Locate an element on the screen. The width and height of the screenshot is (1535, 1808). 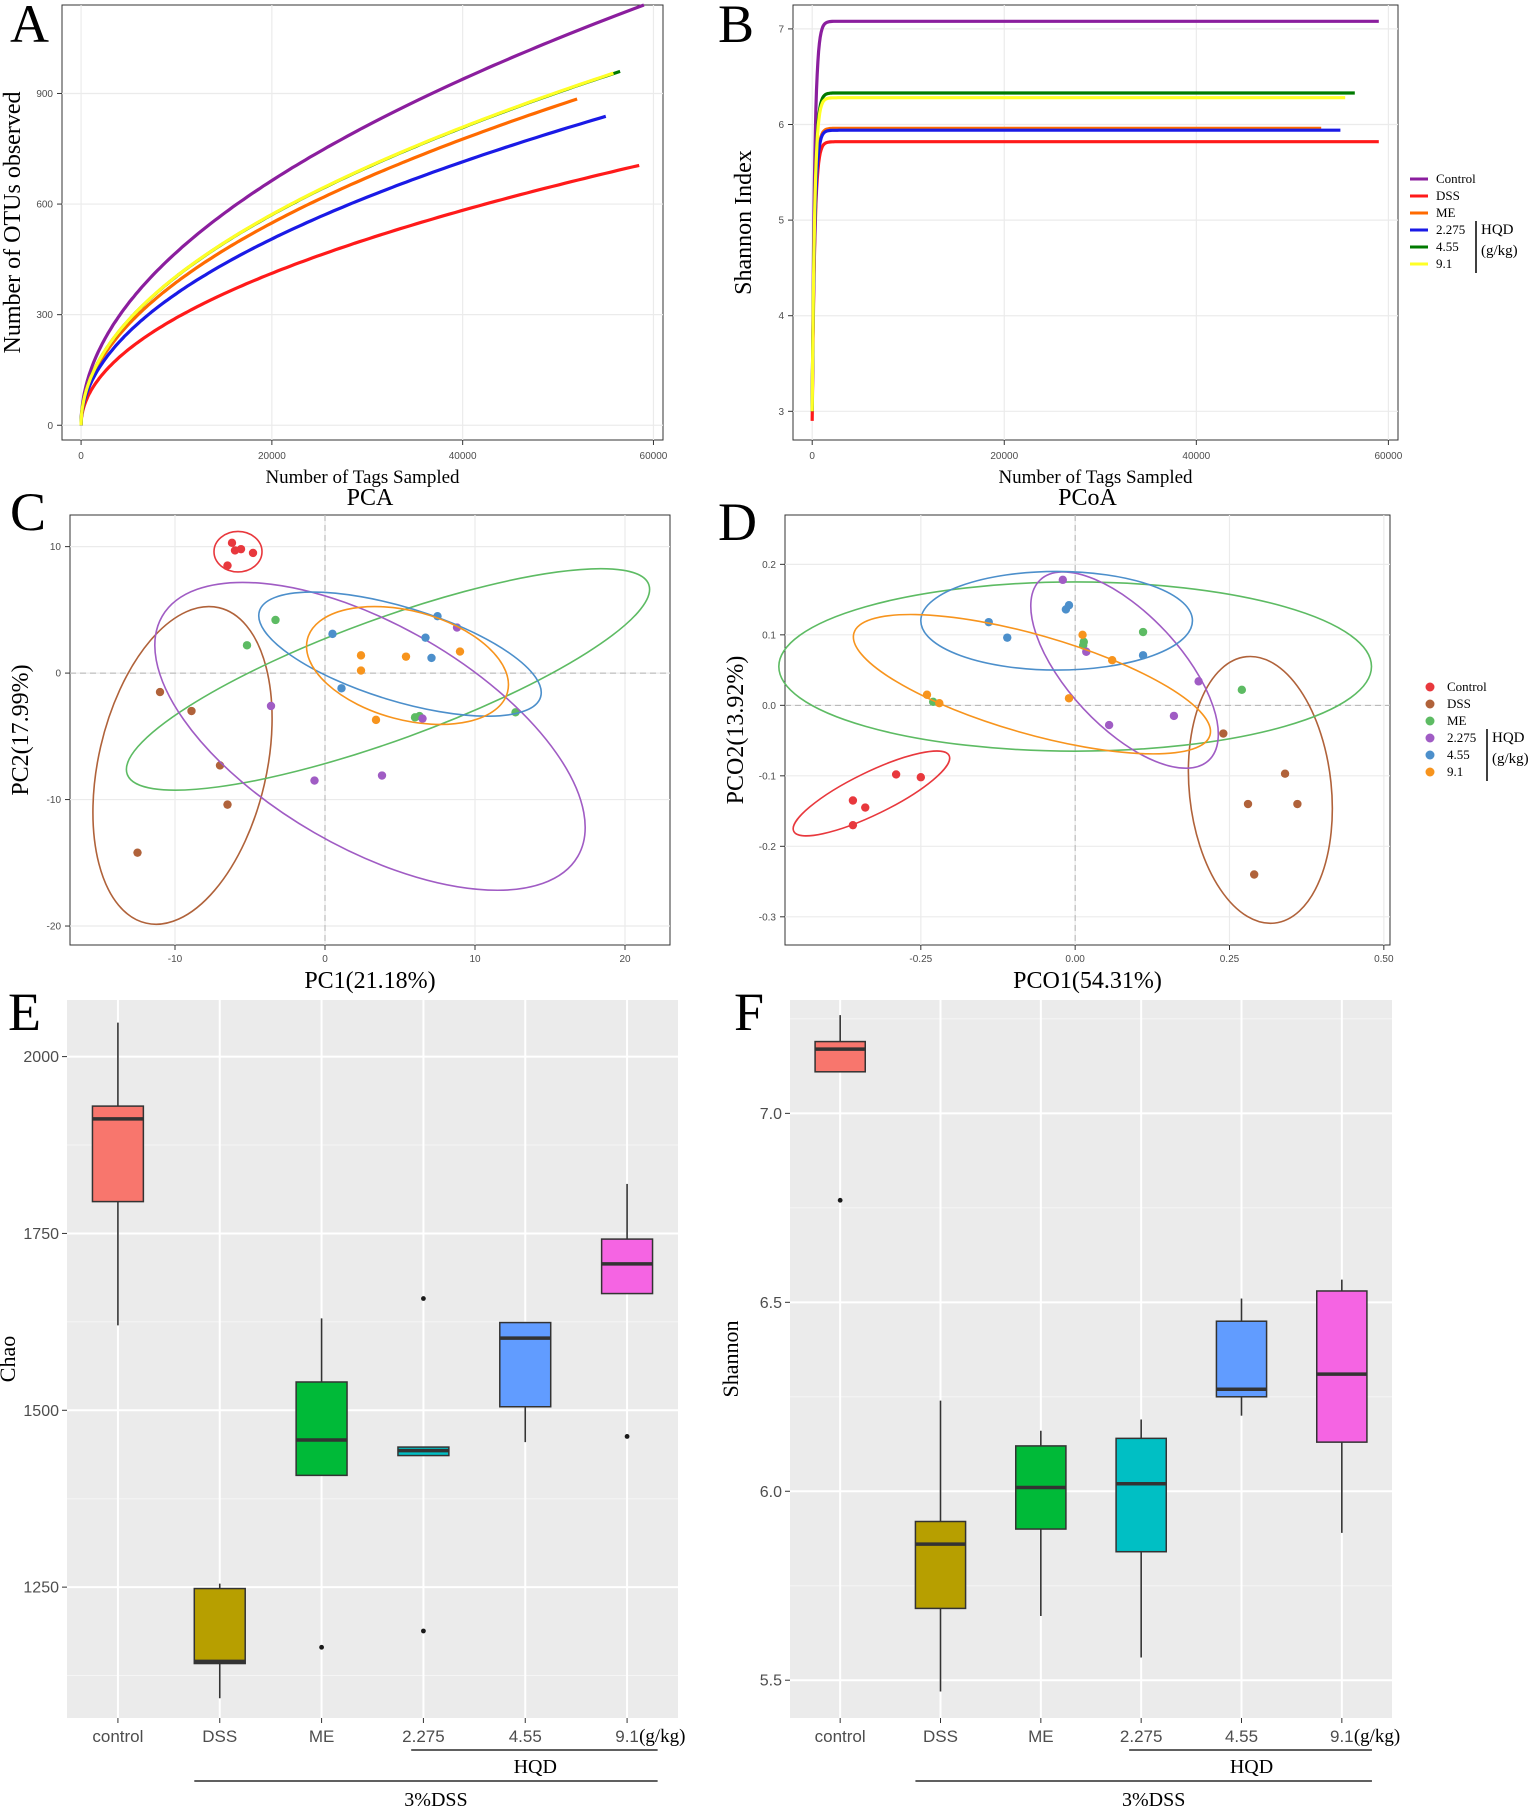
box-control is located at coordinates (840, 1056).